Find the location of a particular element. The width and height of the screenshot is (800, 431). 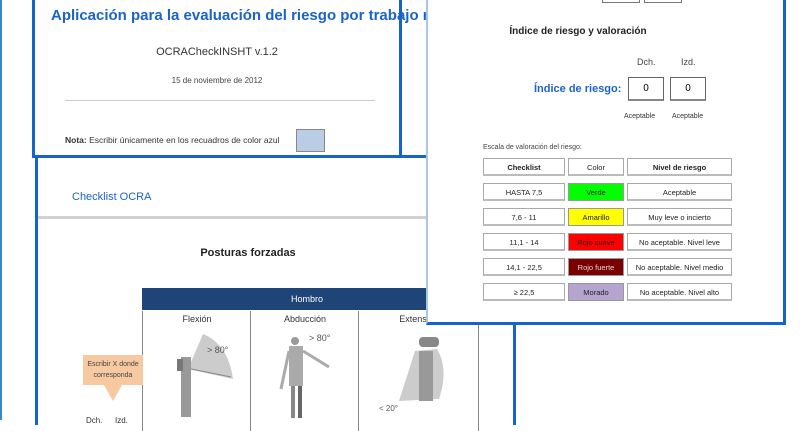

scale-row-range: 7,6 - 11 is located at coordinates (524, 217).